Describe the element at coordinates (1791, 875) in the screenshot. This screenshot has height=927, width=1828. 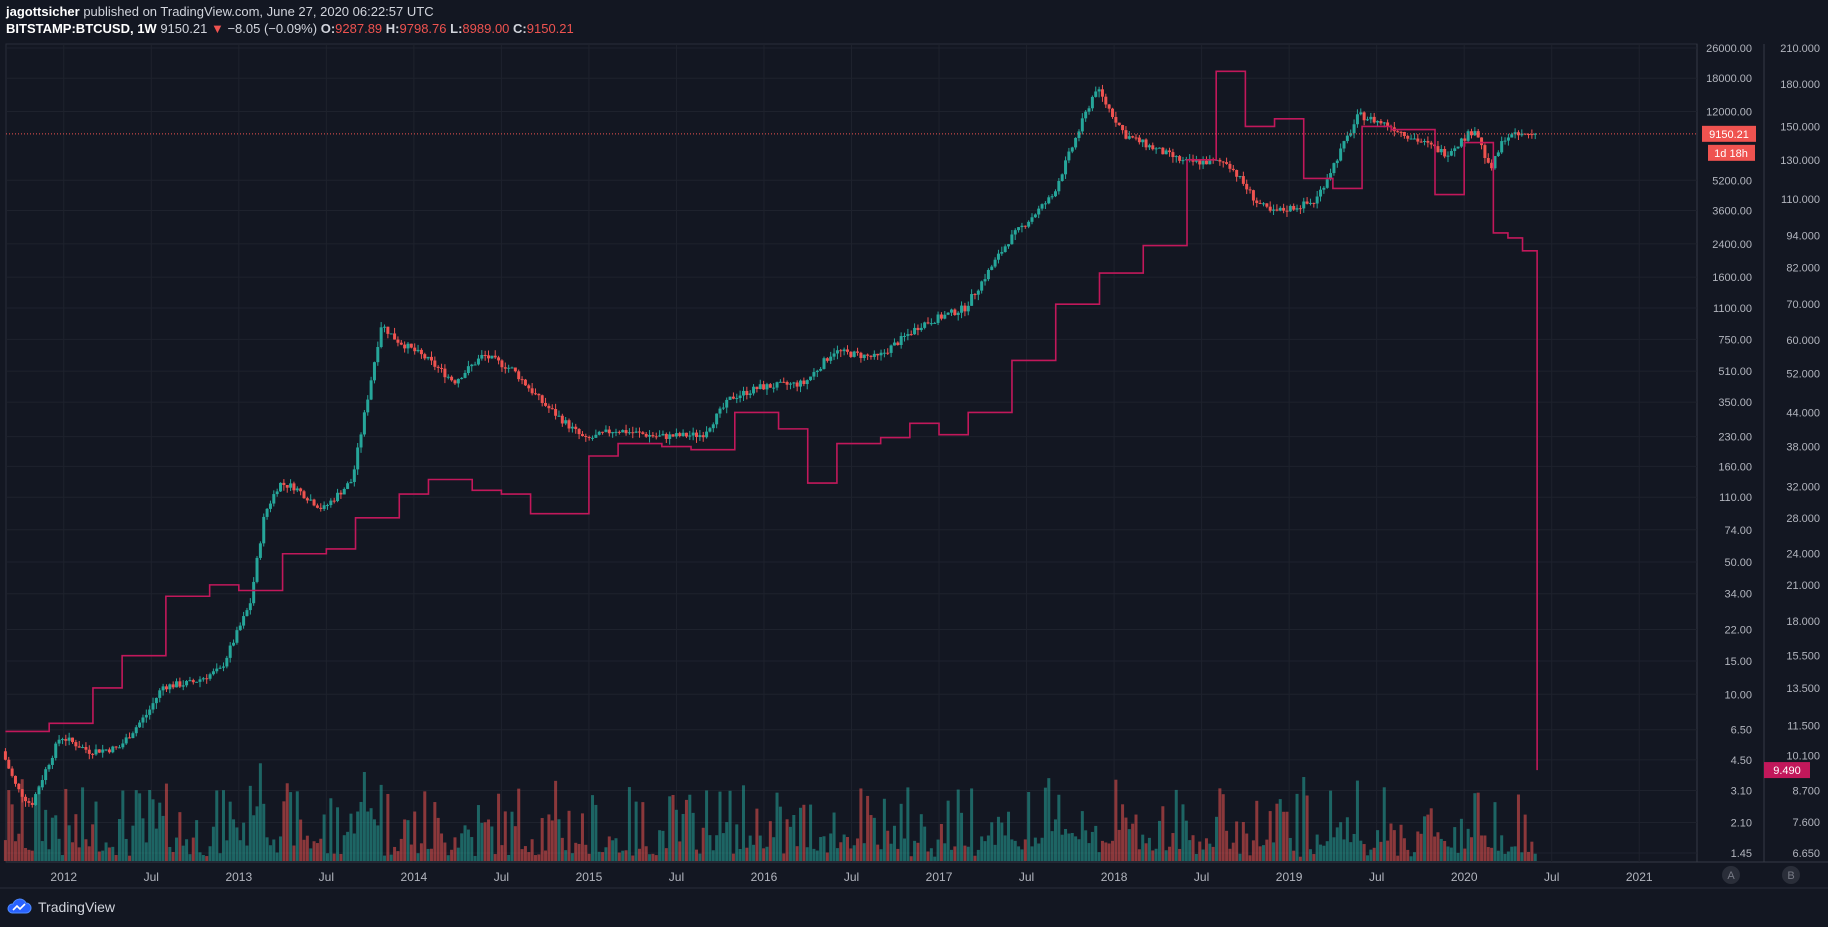
I see `log-scale-button` at that location.